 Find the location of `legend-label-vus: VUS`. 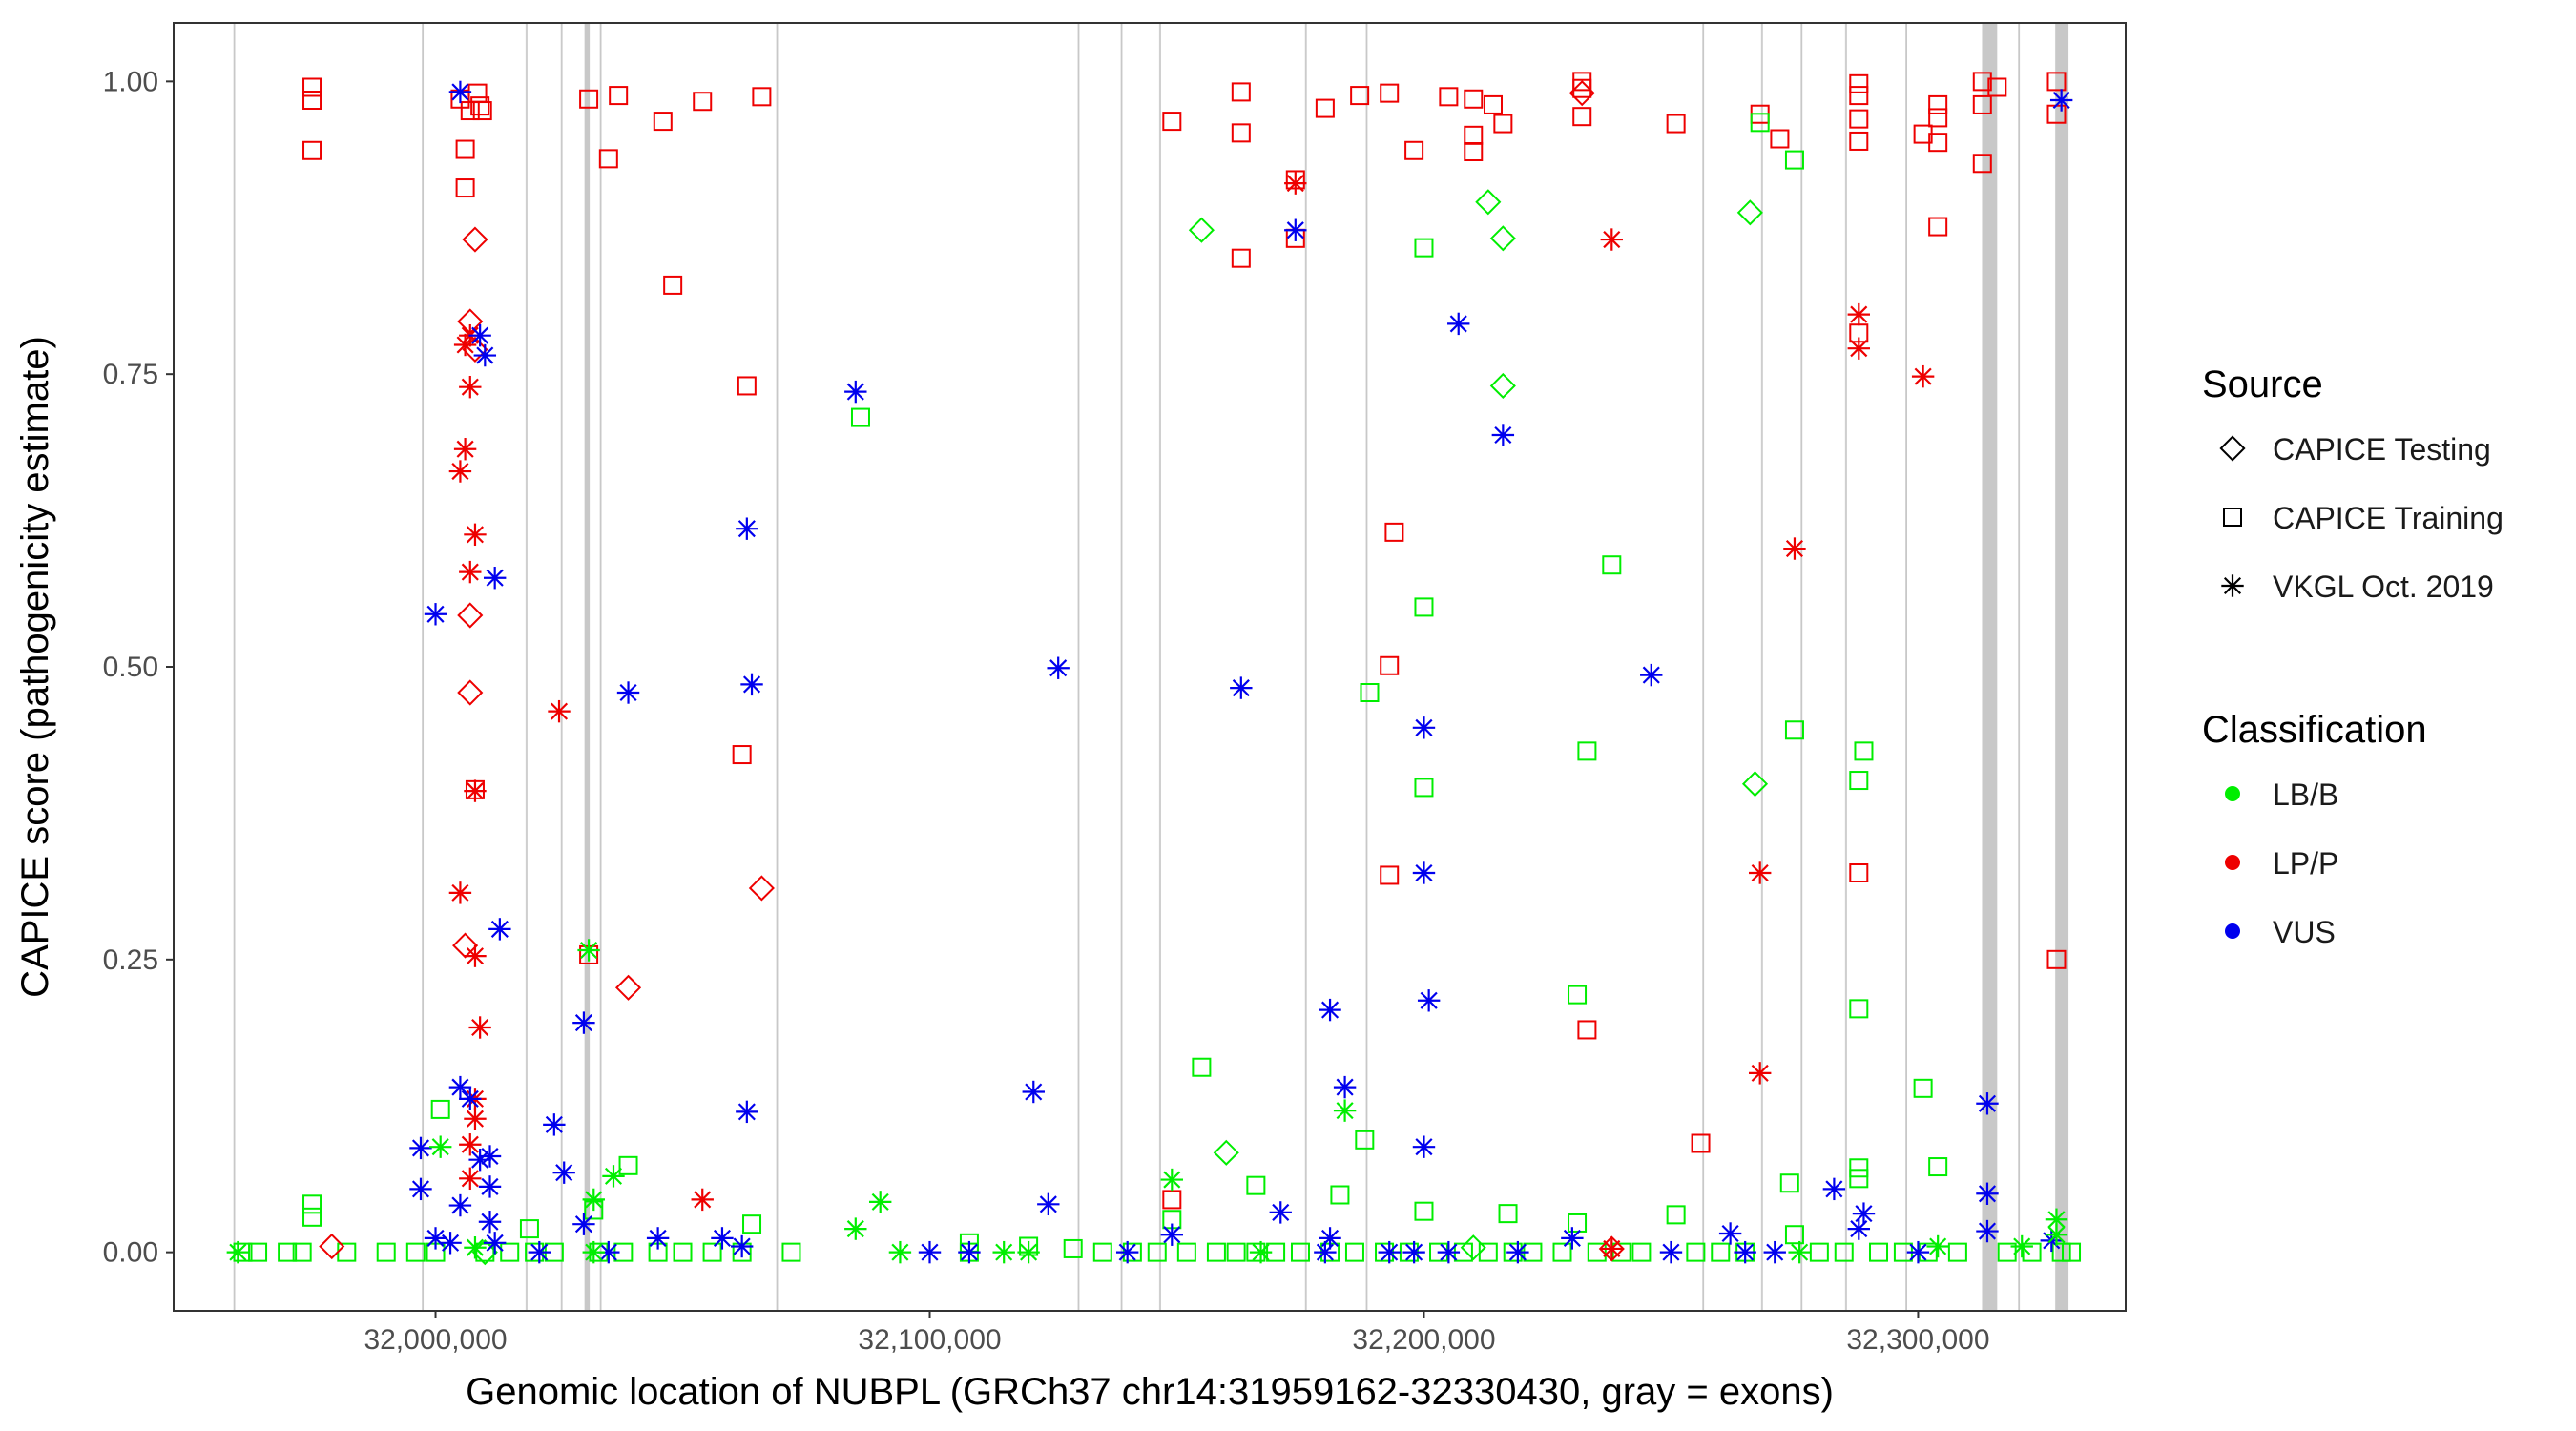

legend-label-vus: VUS is located at coordinates (2304, 932).